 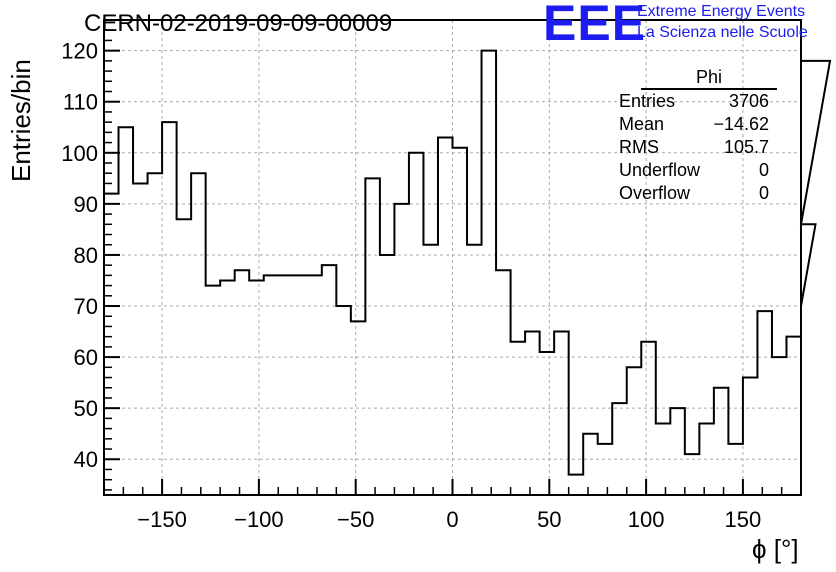 I want to click on x-tick-label: 100, so click(x=646, y=519).